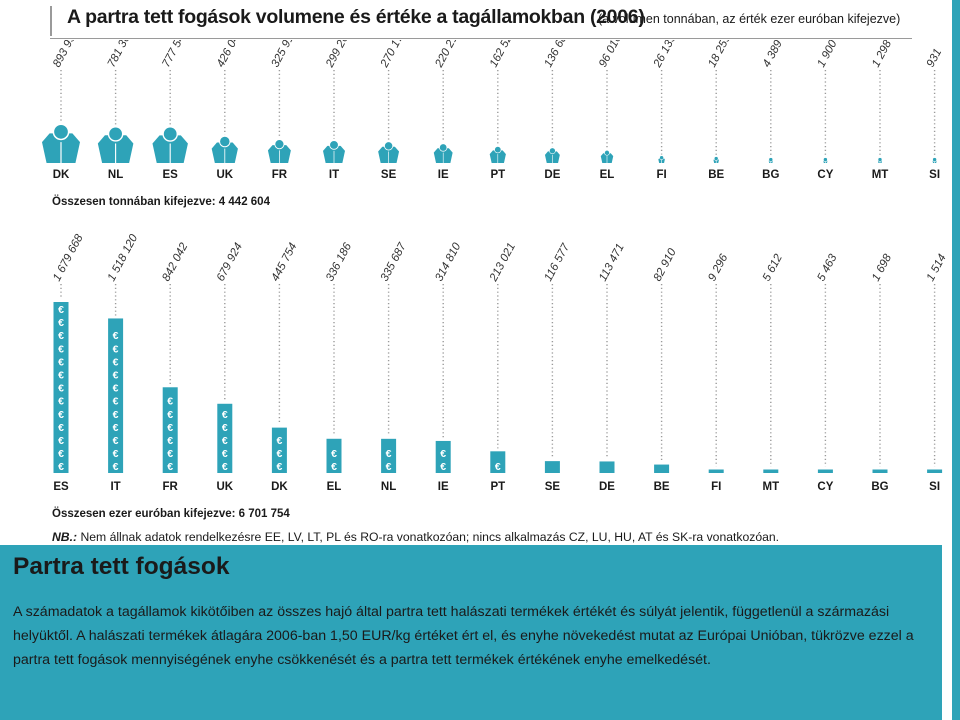 The image size is (960, 720). Describe the element at coordinates (115, 175) in the screenshot. I see `volume-category-label: NL` at that location.